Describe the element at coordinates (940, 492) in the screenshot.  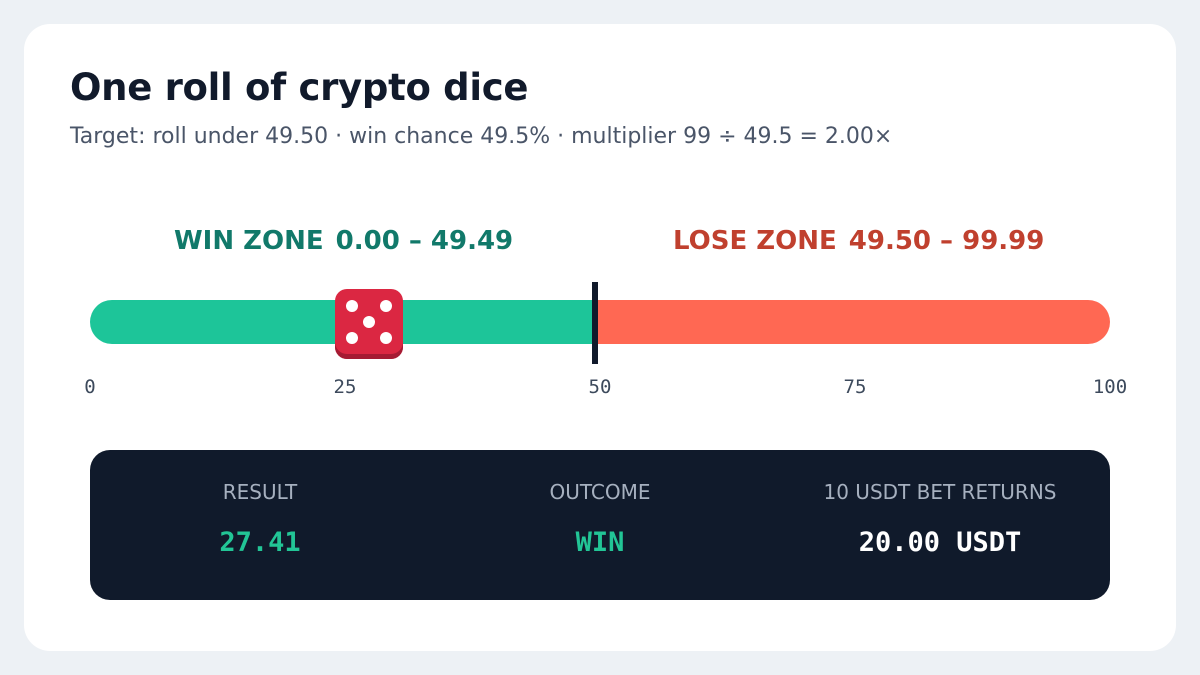
I see `returns-label: 10 USDT BET RETURNS` at that location.